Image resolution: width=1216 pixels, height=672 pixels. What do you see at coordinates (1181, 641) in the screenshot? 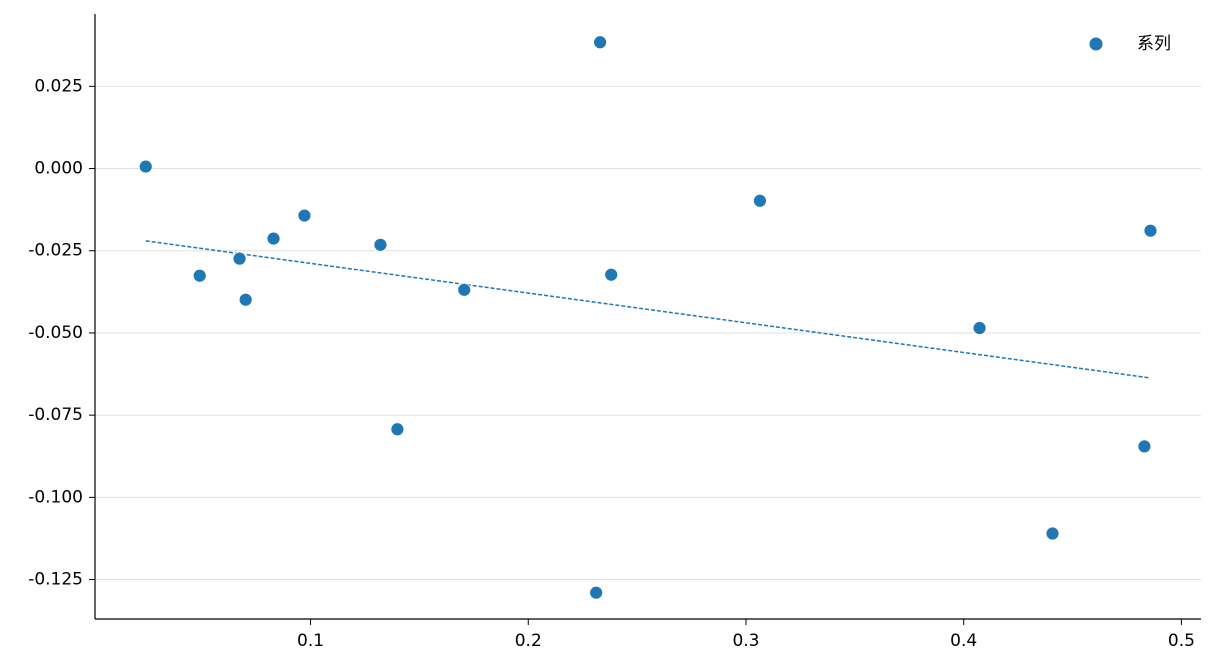
I see `x-tick-label: 0.5` at bounding box center [1181, 641].